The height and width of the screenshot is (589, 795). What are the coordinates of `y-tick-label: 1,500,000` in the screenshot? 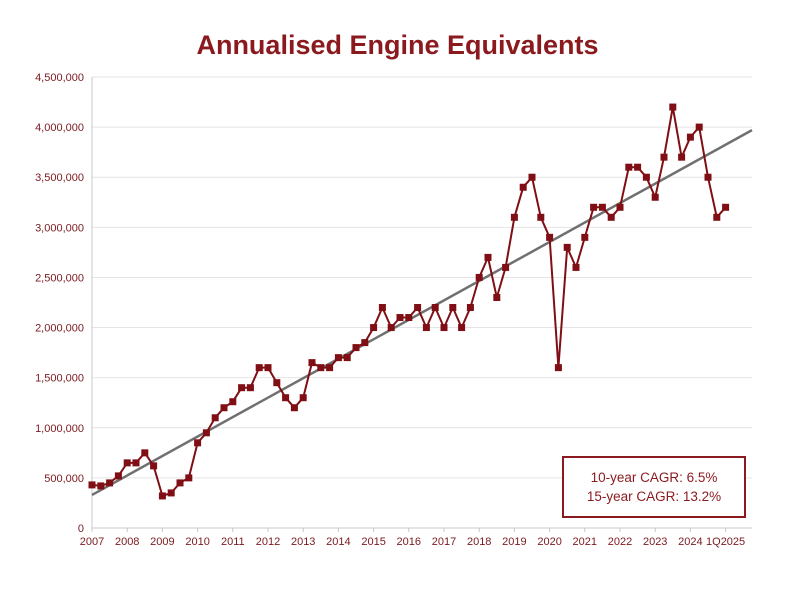 It's located at (59, 379).